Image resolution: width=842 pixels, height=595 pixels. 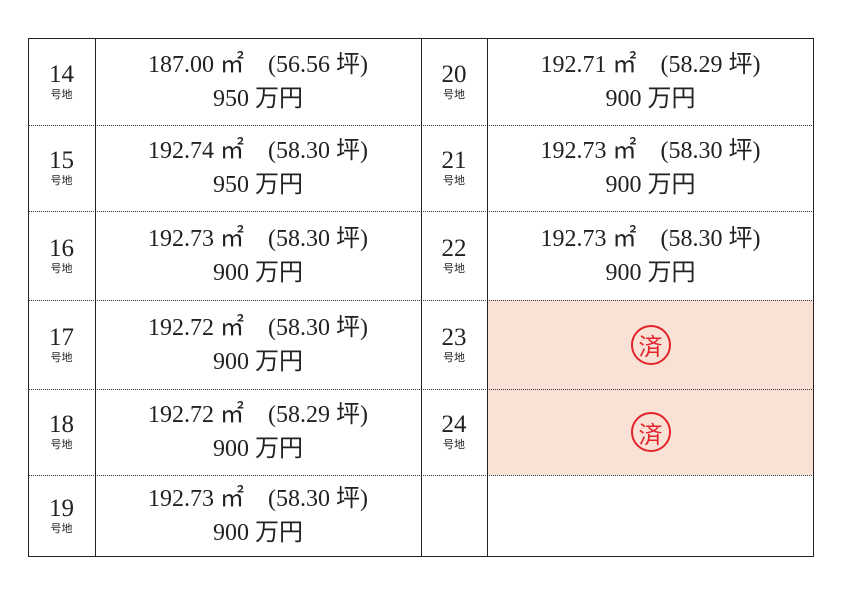 I want to click on info-cell: 192.72 ㎡ (58.30 坪) 900 万円, so click(x=258, y=344).